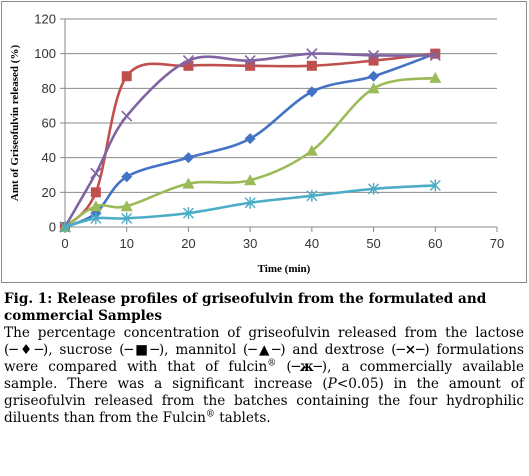 The height and width of the screenshot is (476, 529). Describe the element at coordinates (284, 269) in the screenshot. I see `x-axis-title: Time (min)` at that location.